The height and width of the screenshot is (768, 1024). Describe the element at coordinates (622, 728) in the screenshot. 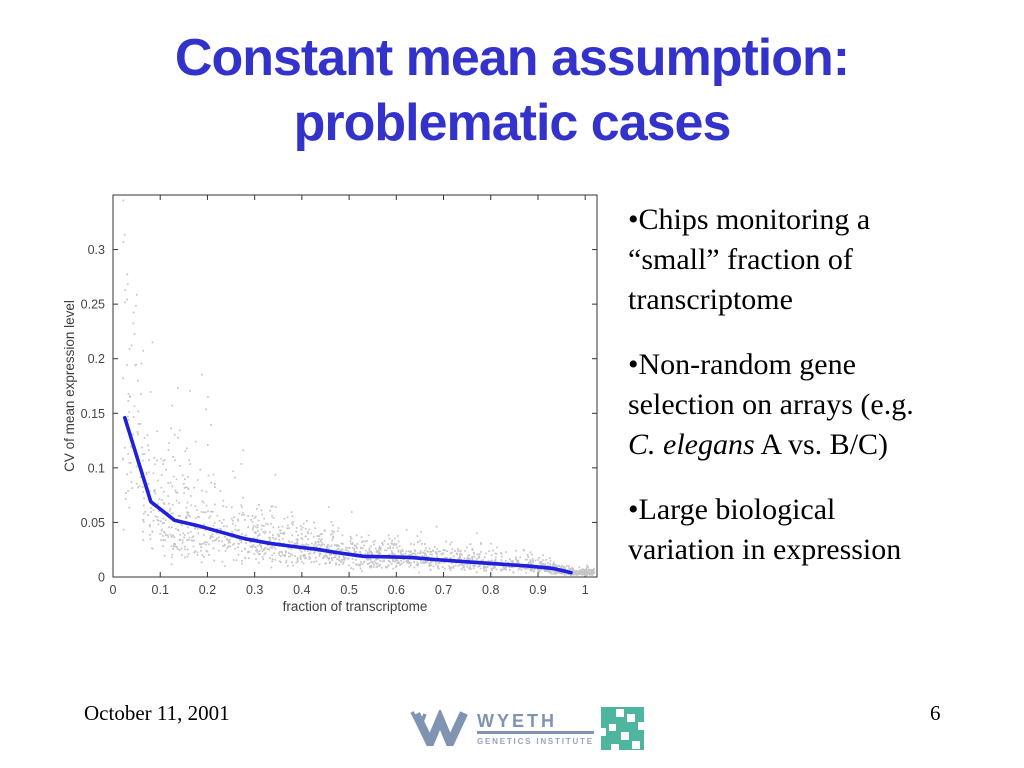

I see `microarray-chip-icon` at that location.